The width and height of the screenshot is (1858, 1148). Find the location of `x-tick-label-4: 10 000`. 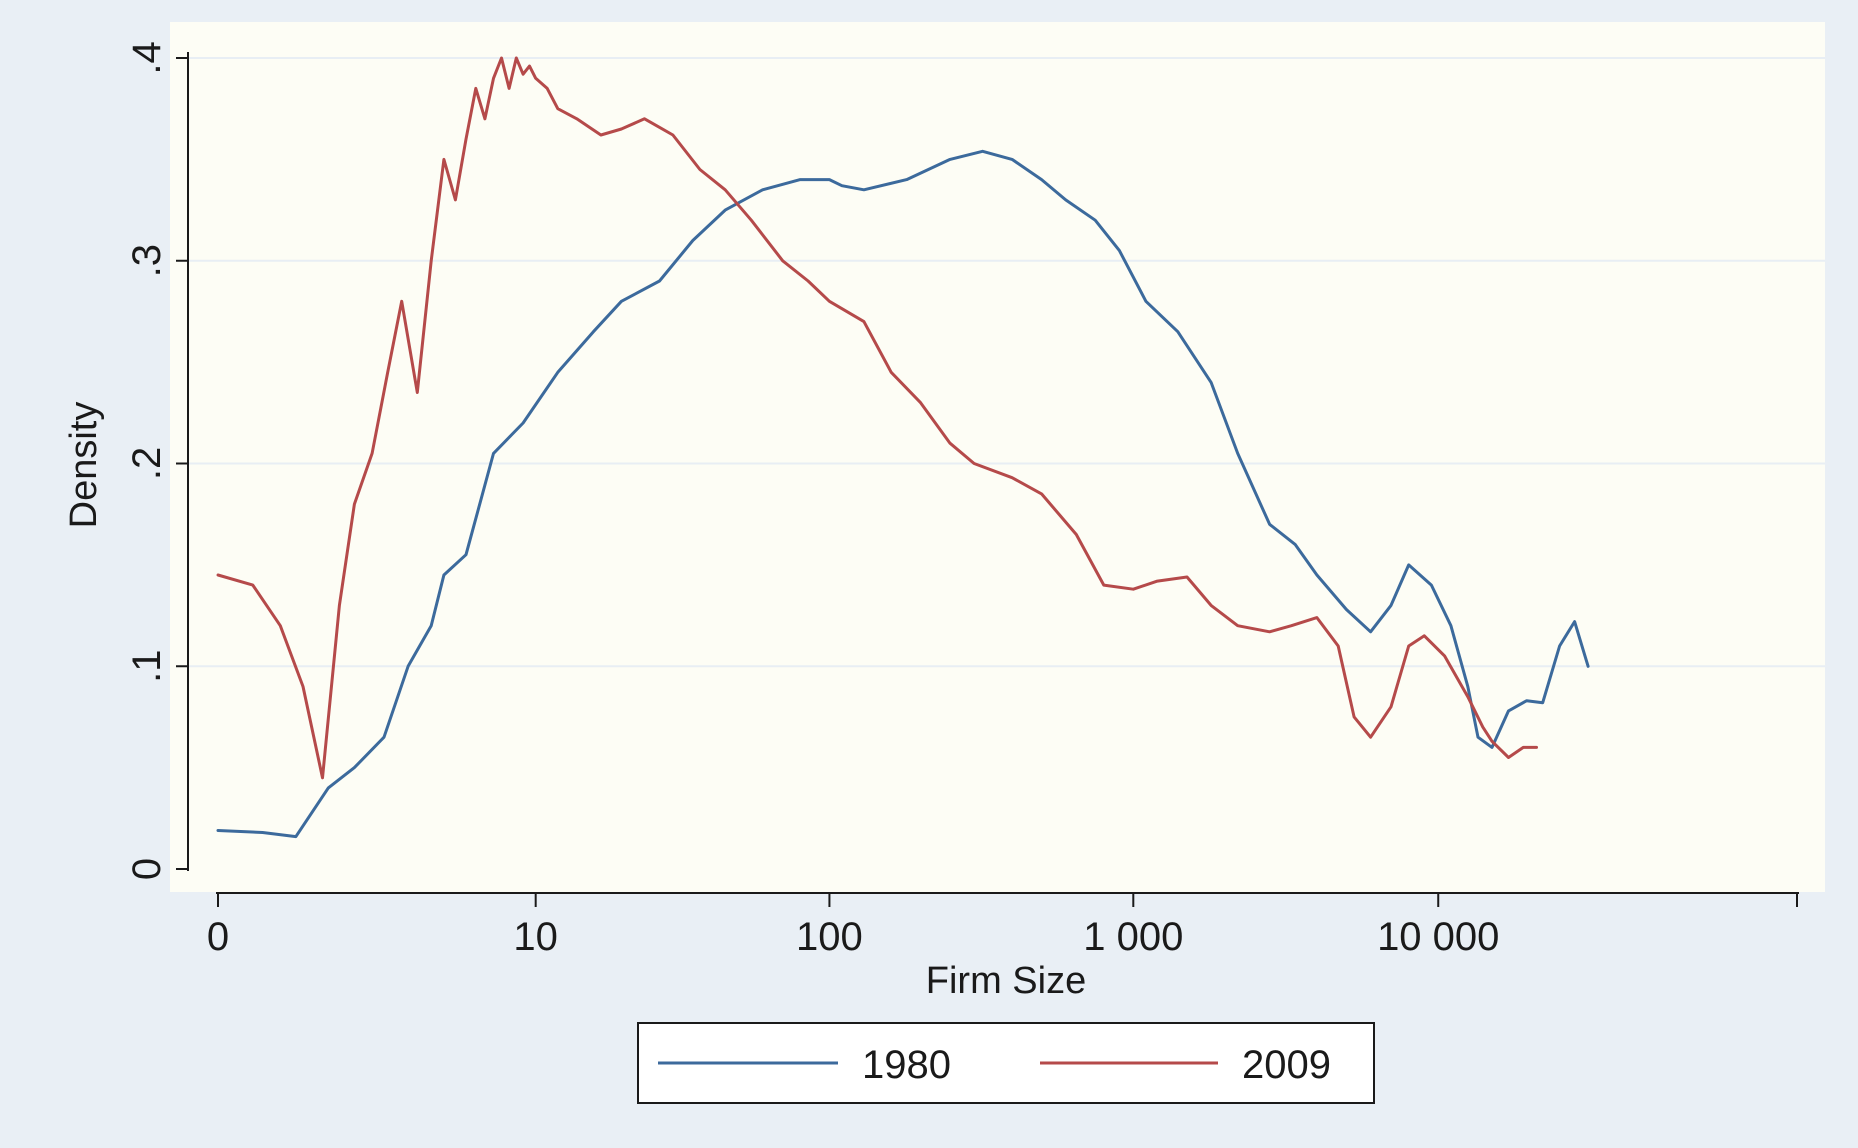

x-tick-label-4: 10 000 is located at coordinates (1438, 937).